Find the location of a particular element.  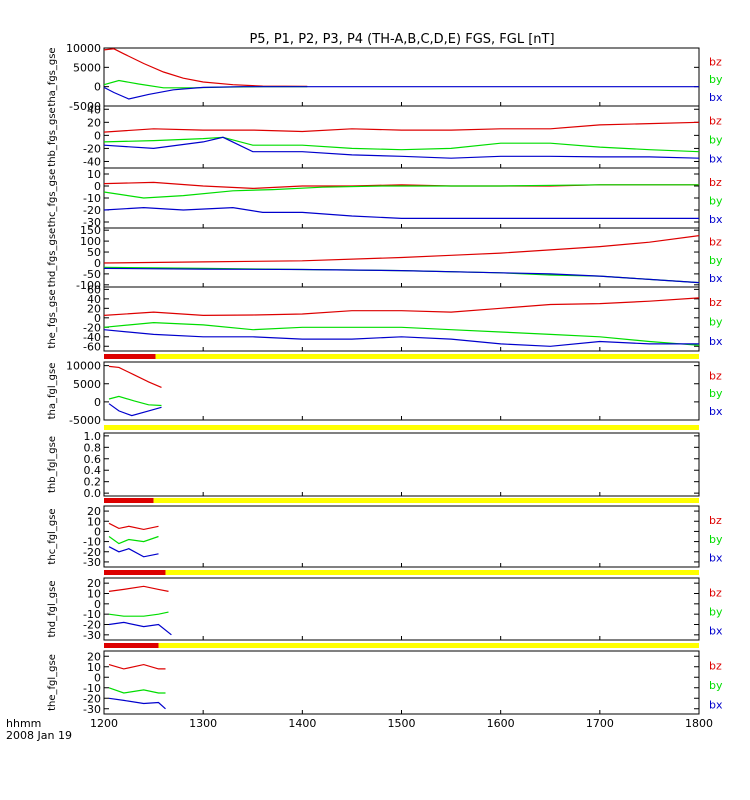

y-tick-label: 40 is located at coordinates (94, 109).